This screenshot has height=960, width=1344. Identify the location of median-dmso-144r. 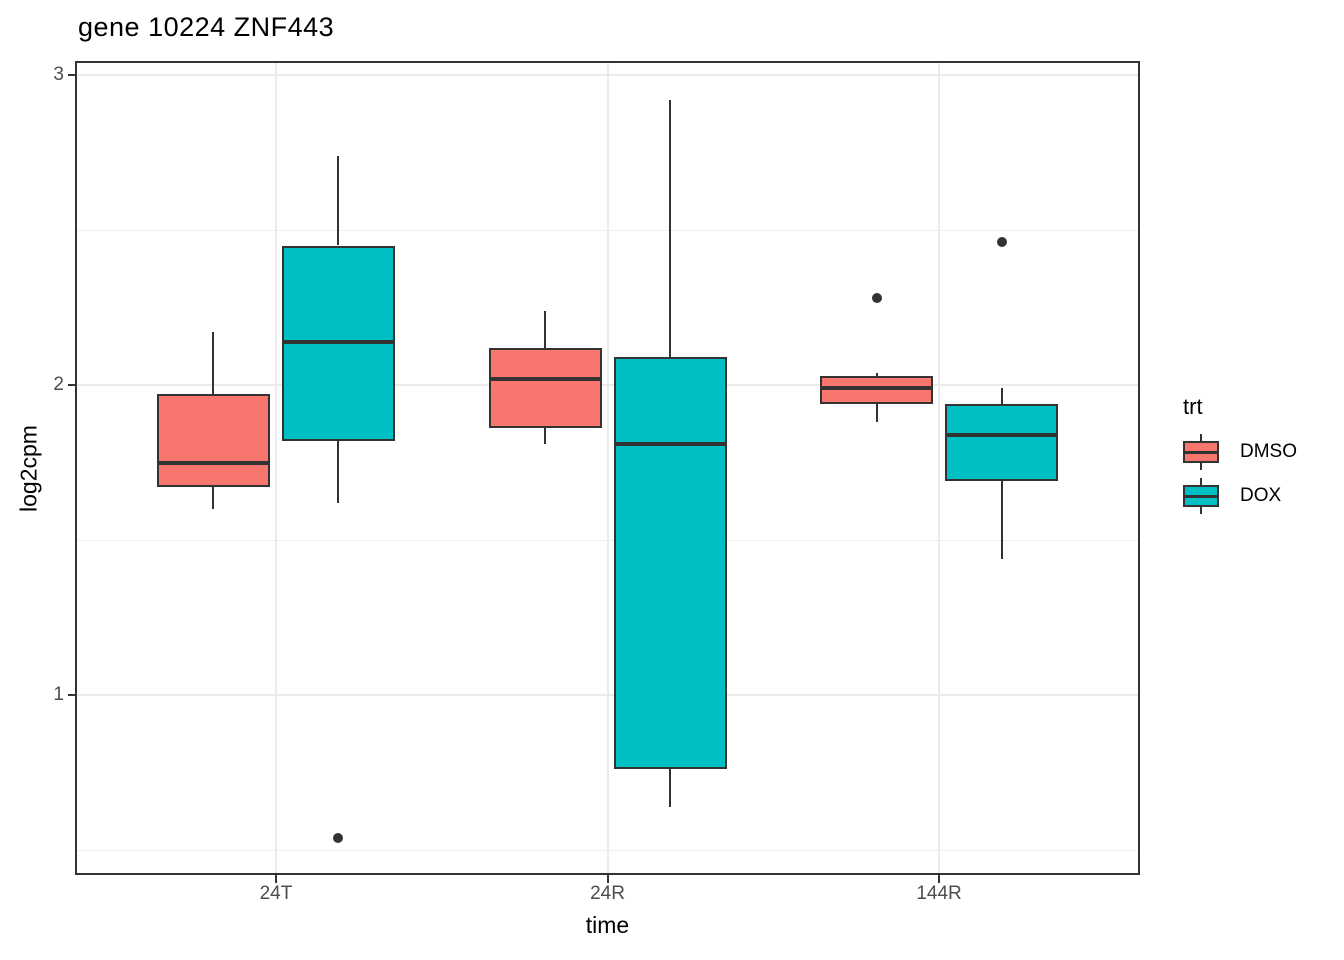
(877, 388).